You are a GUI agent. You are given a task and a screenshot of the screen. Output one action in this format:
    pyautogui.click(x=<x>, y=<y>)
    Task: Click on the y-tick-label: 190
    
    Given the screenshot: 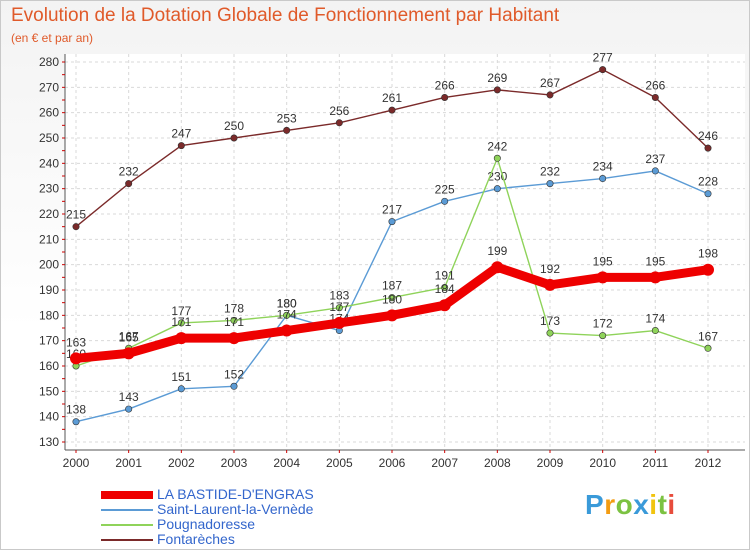 What is the action you would take?
    pyautogui.click(x=49, y=290)
    